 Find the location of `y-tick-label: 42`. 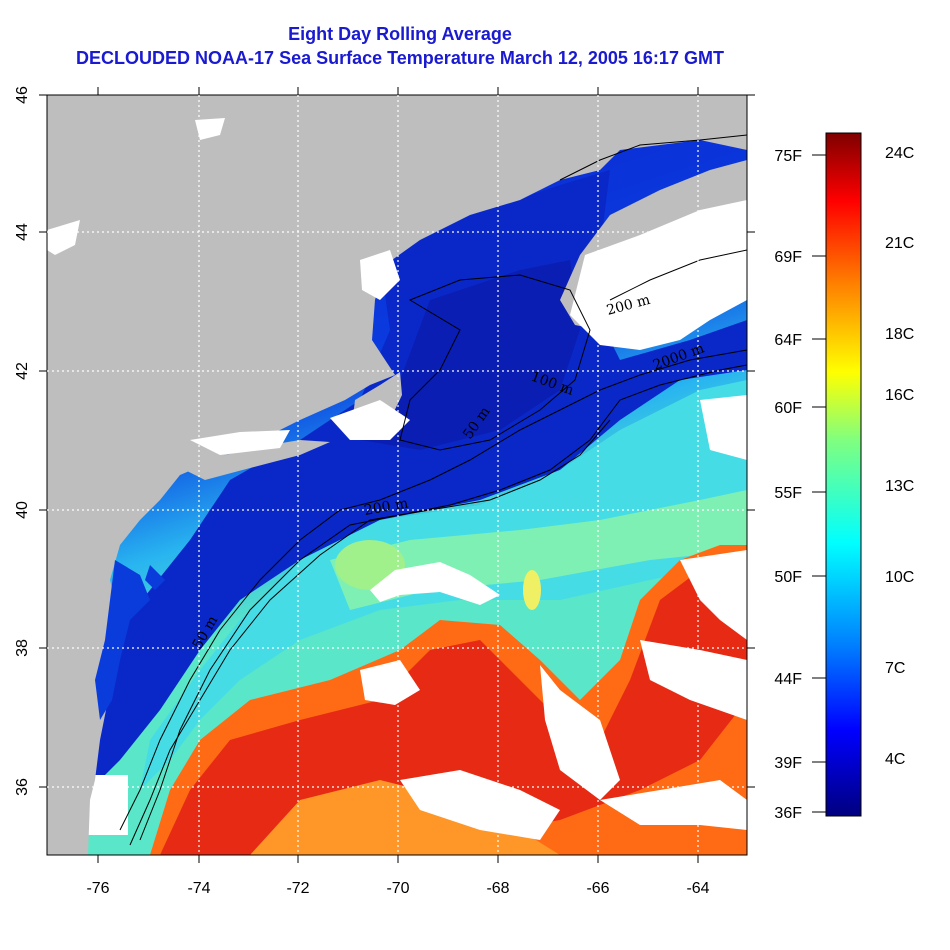

y-tick-label: 42 is located at coordinates (22, 371).